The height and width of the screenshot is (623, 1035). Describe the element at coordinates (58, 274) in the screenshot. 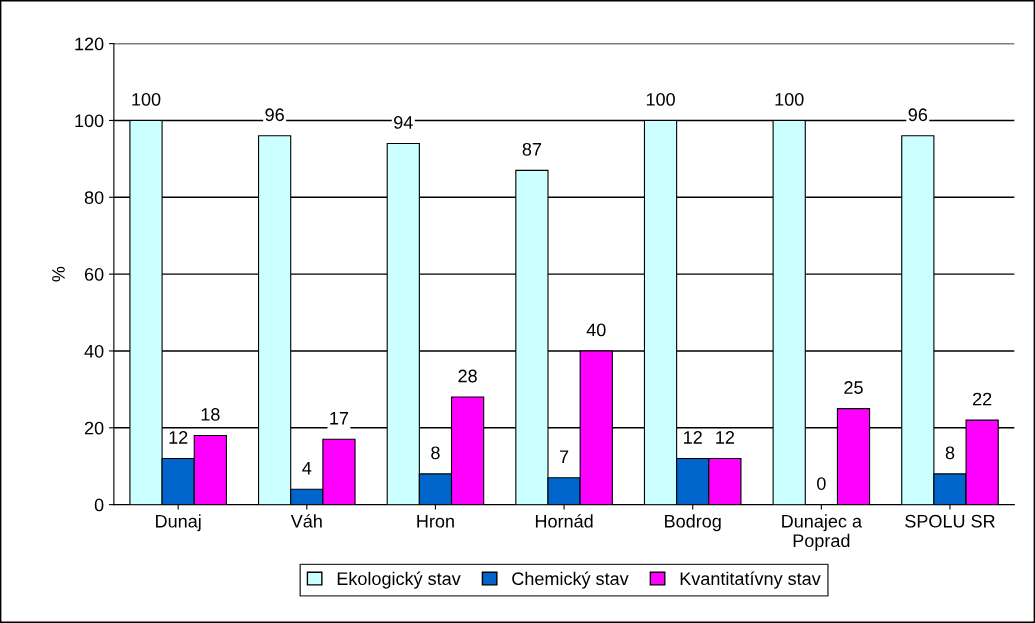

I see `y-axis-title: %` at that location.